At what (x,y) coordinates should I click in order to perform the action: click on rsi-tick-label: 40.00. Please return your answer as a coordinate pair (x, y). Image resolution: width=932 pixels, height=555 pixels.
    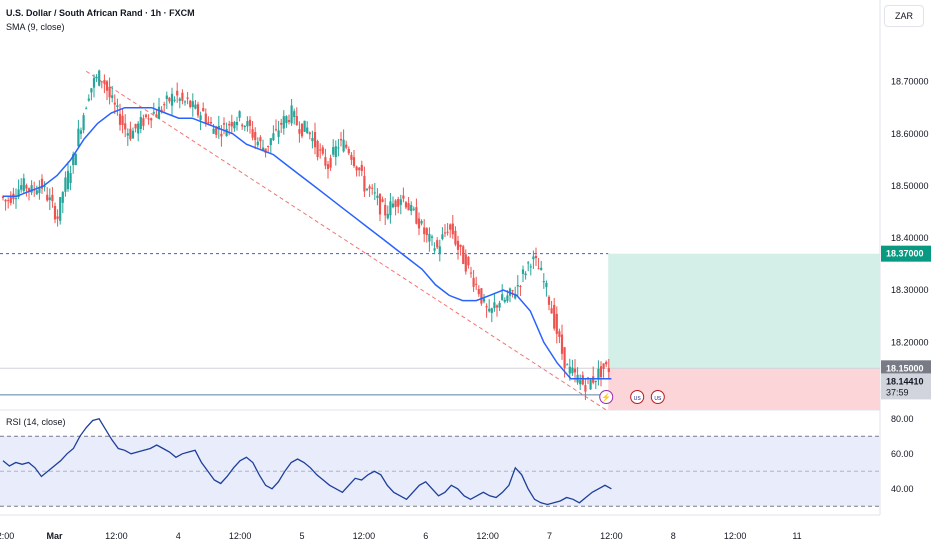
    Looking at the image, I should click on (902, 489).